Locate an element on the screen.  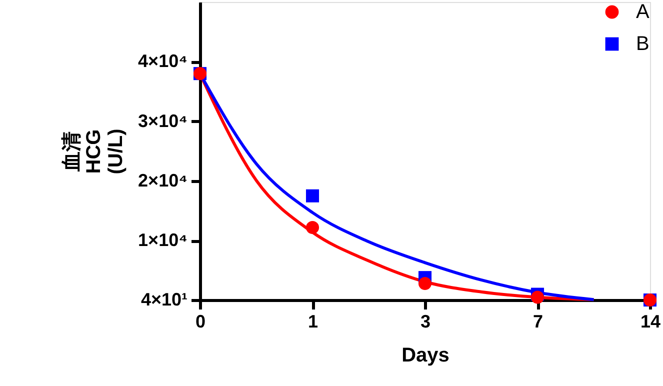
x-tick-label: 1 is located at coordinates (313, 322).